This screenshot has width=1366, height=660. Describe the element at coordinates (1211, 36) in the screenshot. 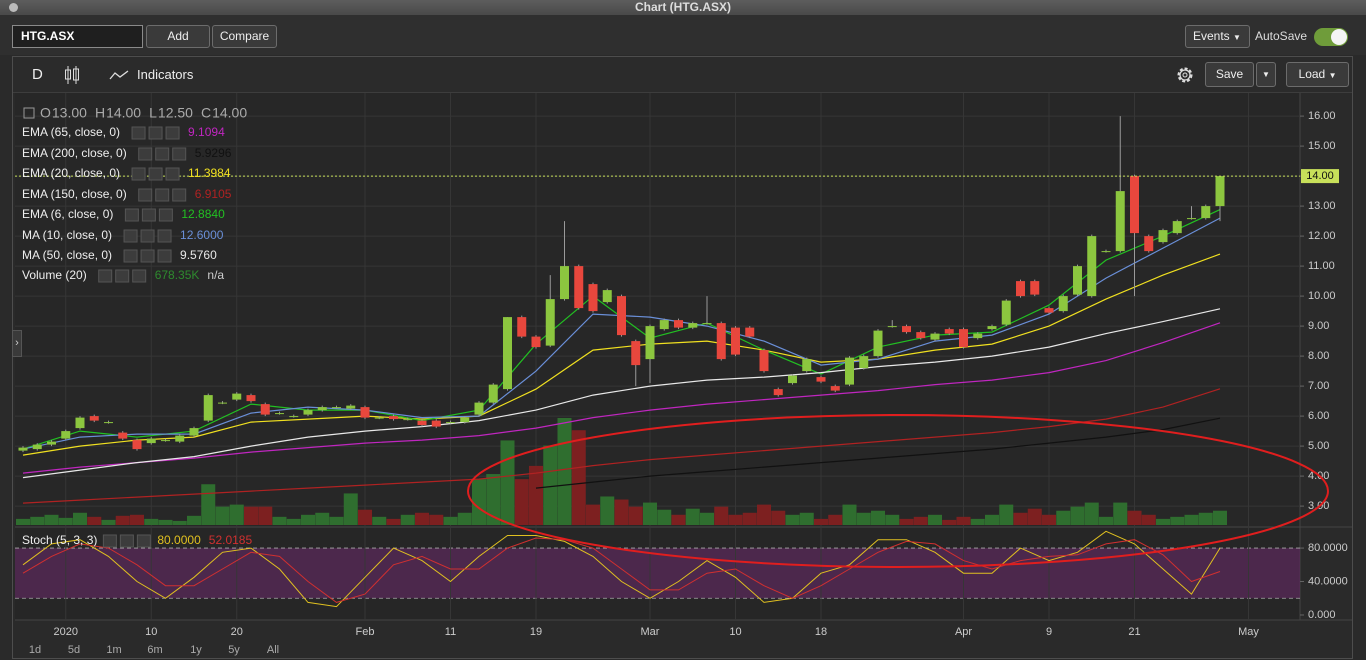

I see `events-label: Events` at that location.